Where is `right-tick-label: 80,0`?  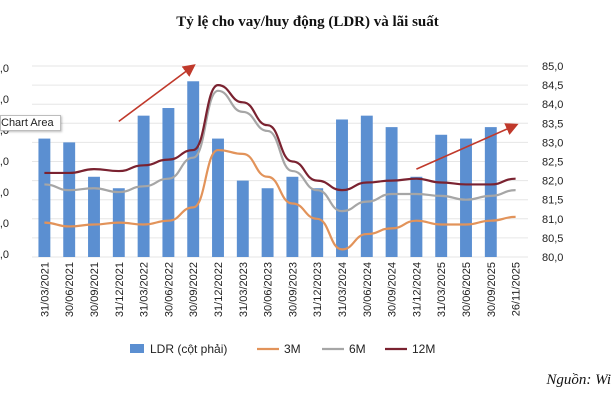 right-tick-label: 80,0 is located at coordinates (552, 258).